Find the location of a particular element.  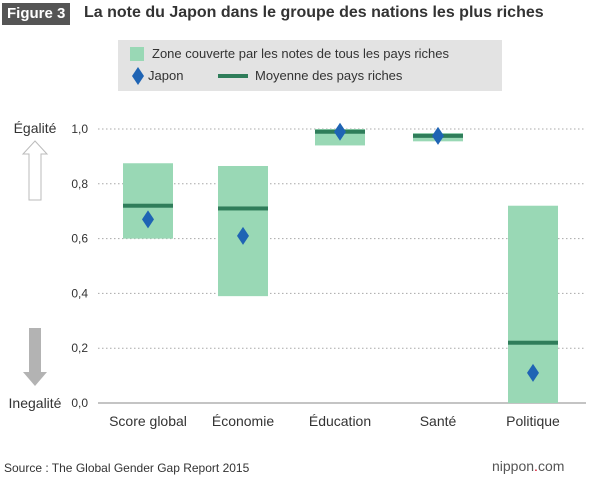

legend-average-label: Moyenne des pays riches is located at coordinates (329, 75).